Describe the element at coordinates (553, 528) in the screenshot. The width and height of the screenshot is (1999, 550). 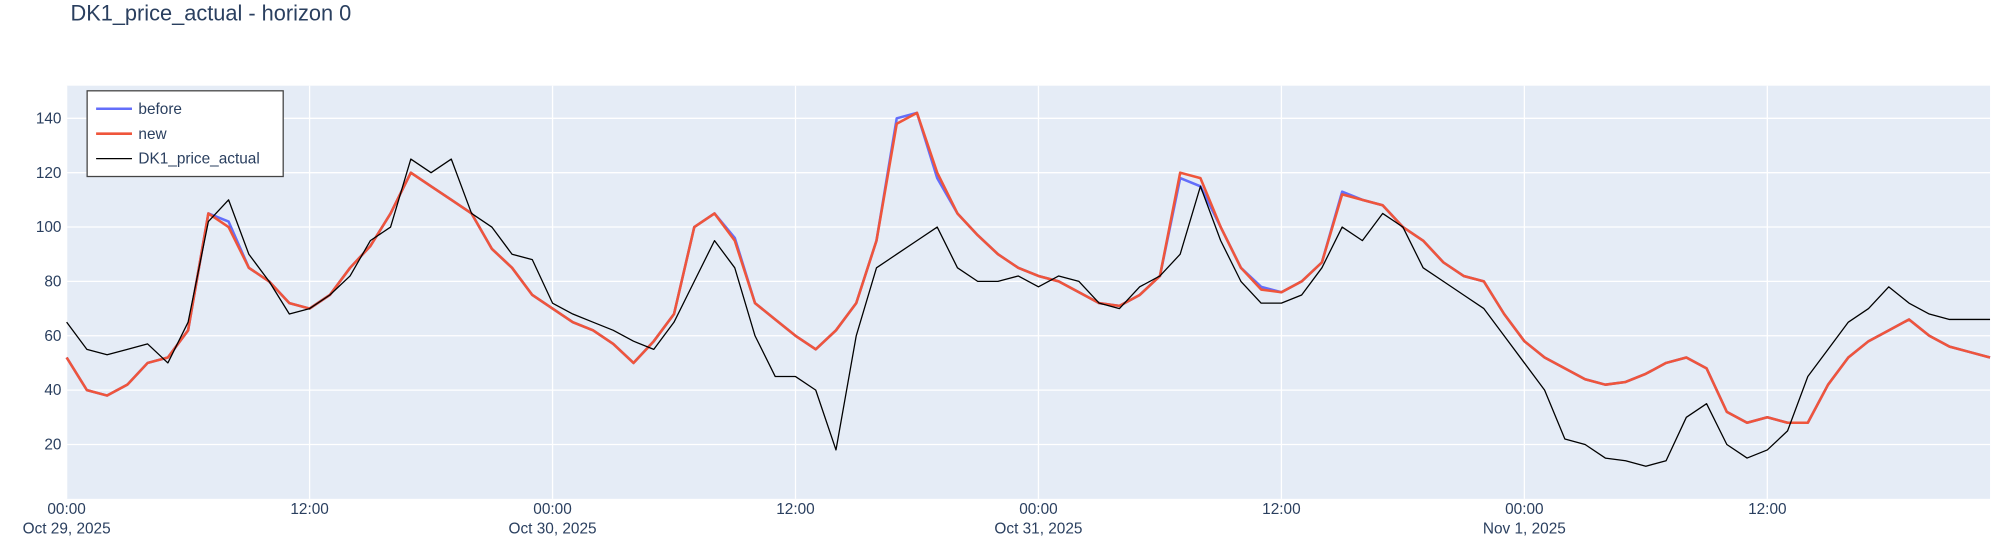
I see `x-tick-date: Oct 30, 2025` at that location.